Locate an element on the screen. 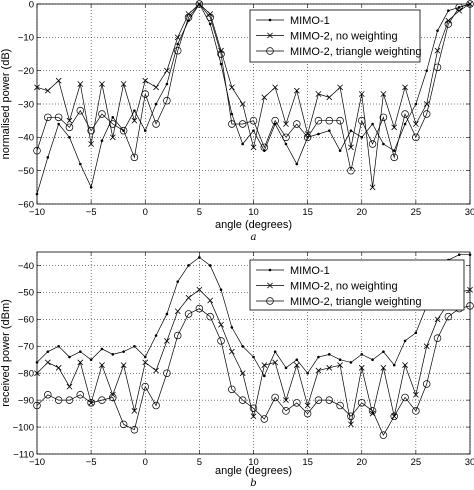  legend-item: MIMO-1 is located at coordinates (293, 271).